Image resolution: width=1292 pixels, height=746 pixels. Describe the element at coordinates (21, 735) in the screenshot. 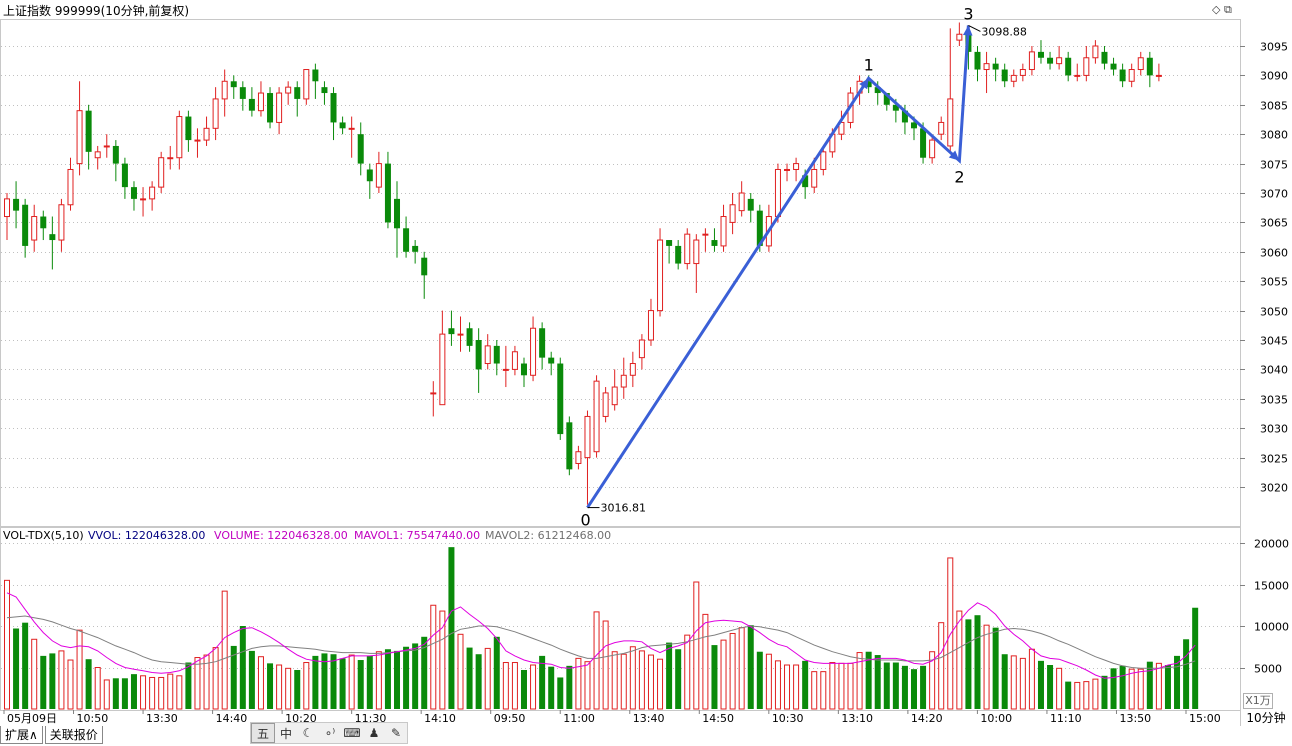

I see `tab-expand: 扩展∧` at that location.